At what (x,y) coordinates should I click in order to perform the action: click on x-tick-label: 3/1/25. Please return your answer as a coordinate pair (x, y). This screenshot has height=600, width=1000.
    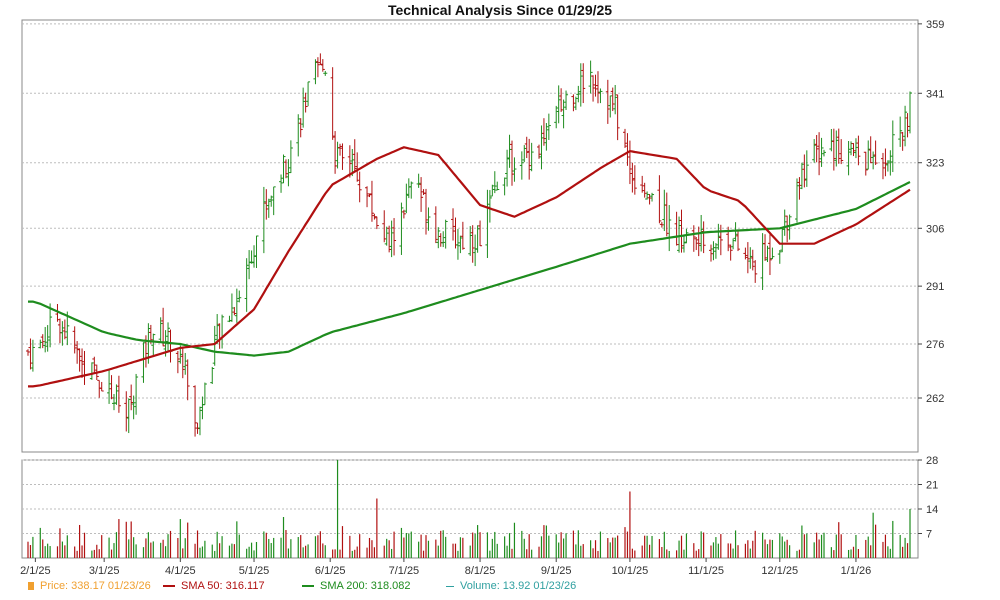
    Looking at the image, I should click on (104, 571).